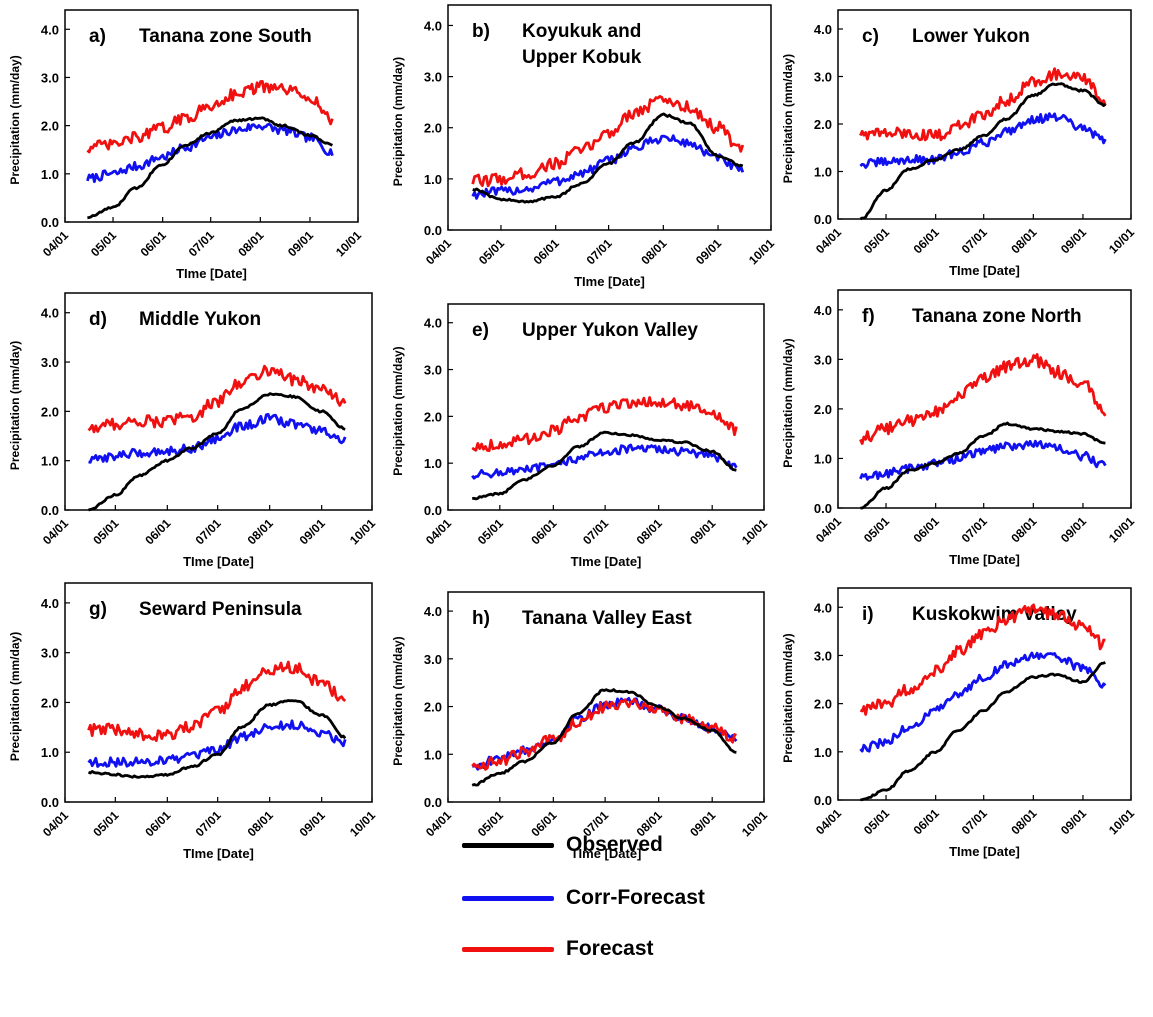 Image resolution: width=1153 pixels, height=1017 pixels. I want to click on panel-title: Middle Yukon, so click(200, 319).